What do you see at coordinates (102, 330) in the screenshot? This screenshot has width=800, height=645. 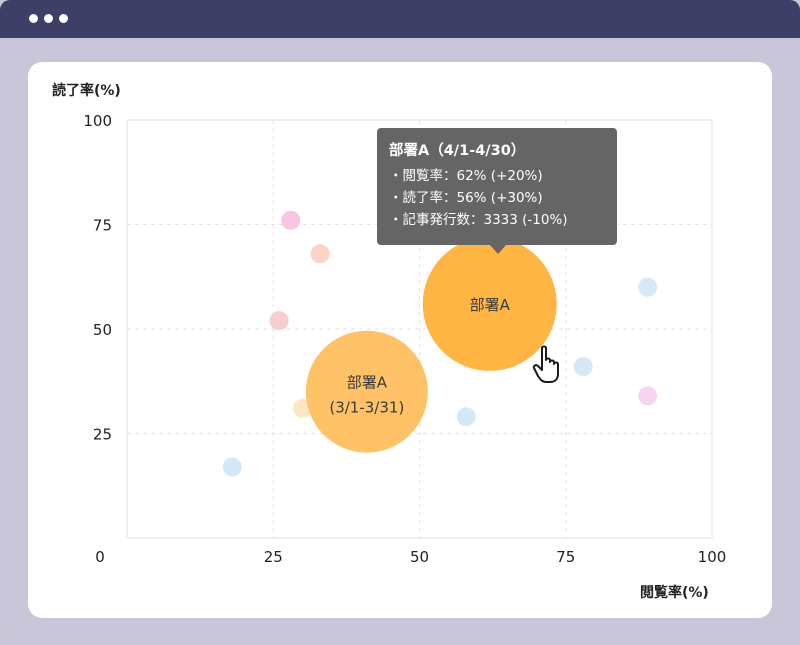 I see `y-tick-label: 50` at bounding box center [102, 330].